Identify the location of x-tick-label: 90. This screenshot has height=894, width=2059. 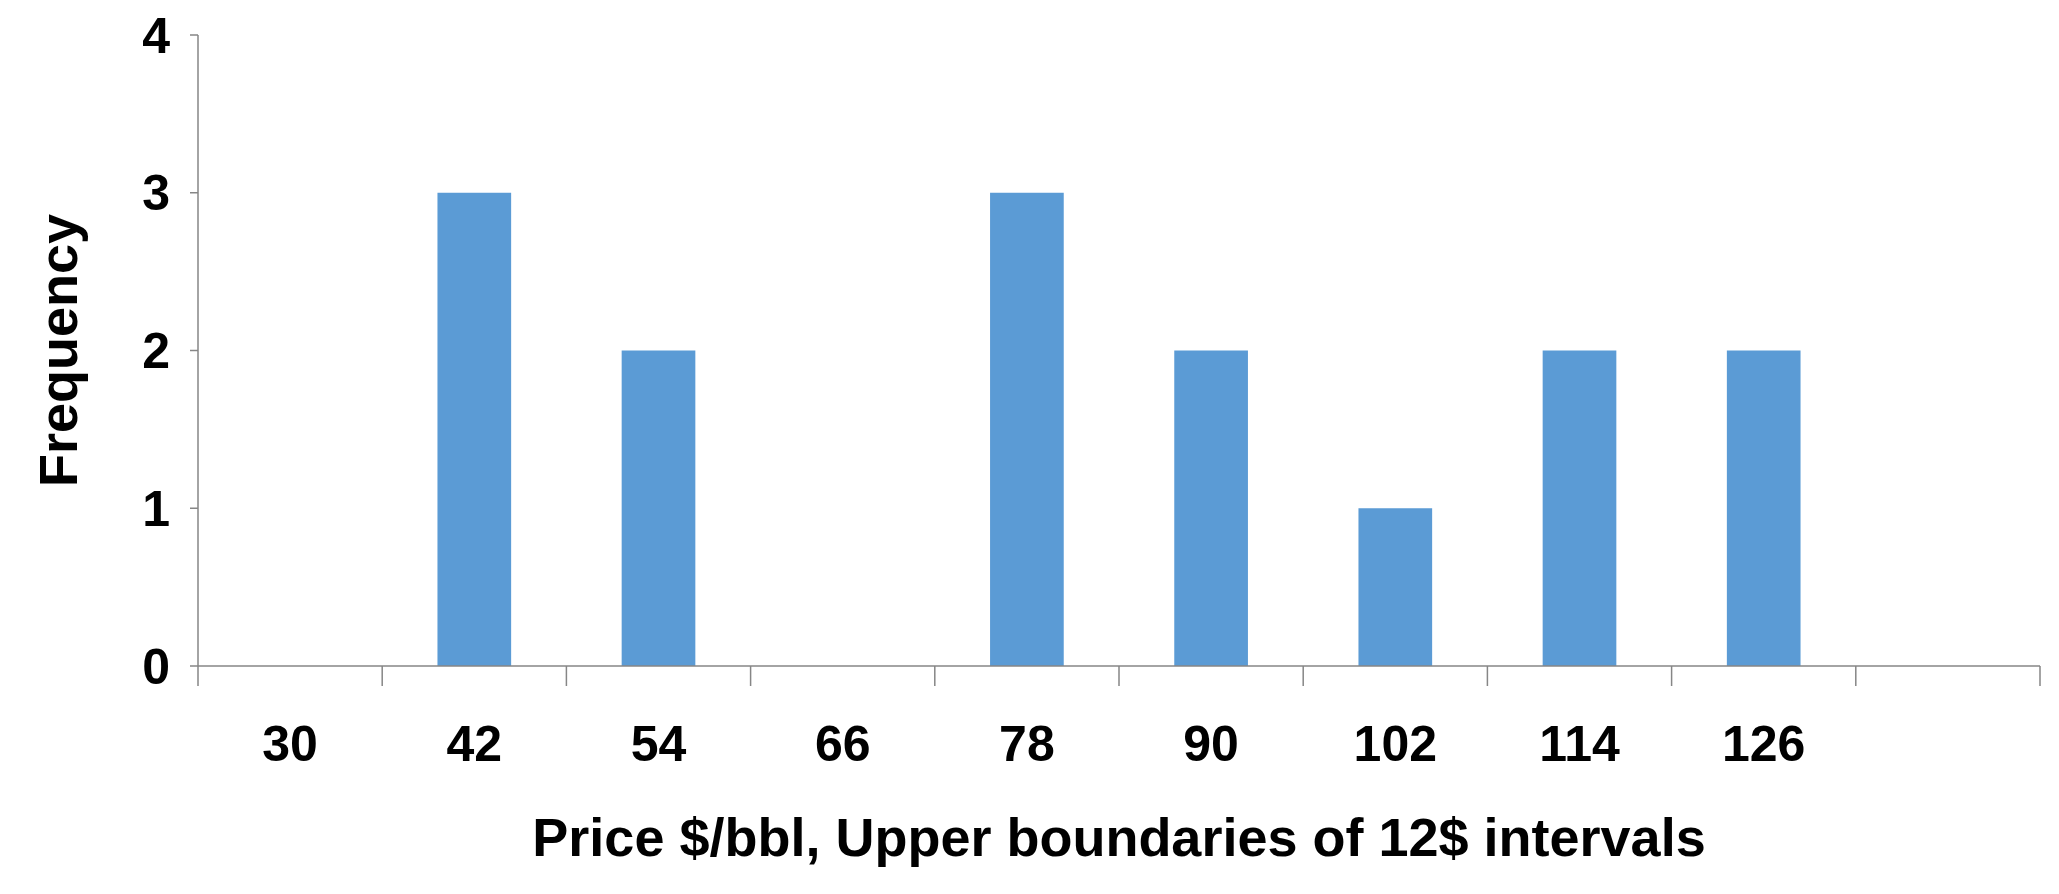
(1211, 744).